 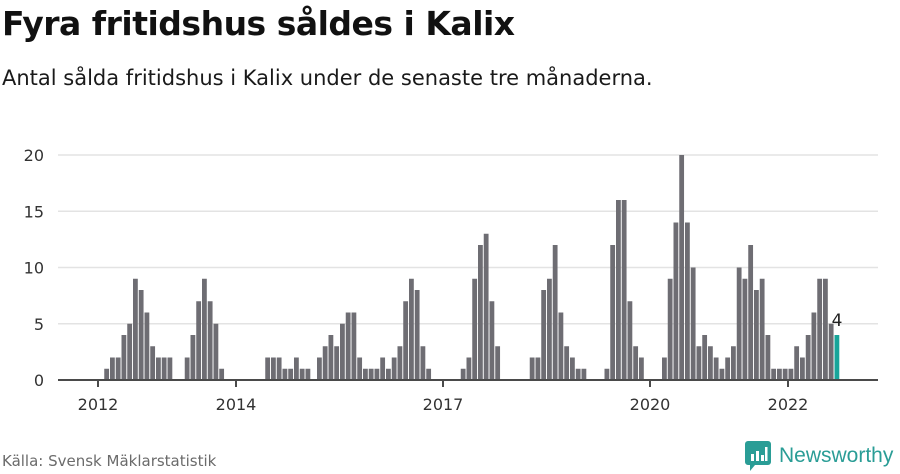 I want to click on x-tick-label: 2014, so click(x=236, y=404).